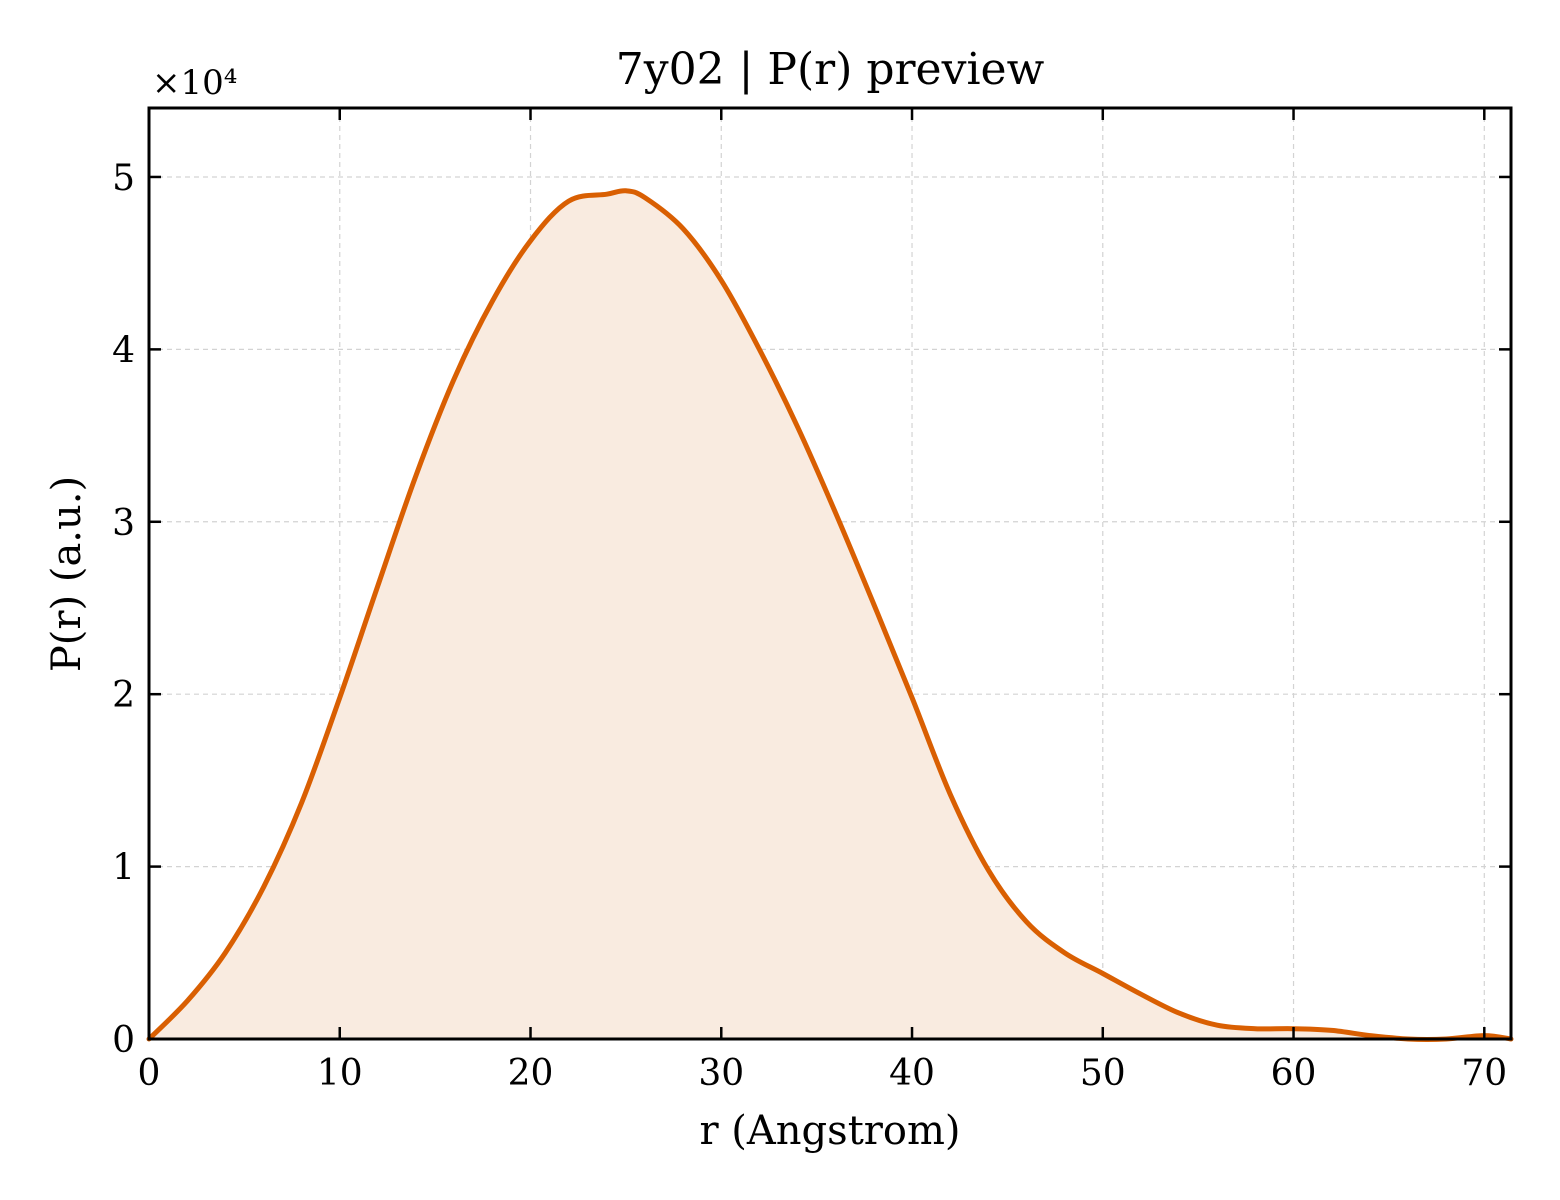 Image resolution: width=1560 pixels, height=1200 pixels. I want to click on y-tick-label: 0, so click(123, 1040).